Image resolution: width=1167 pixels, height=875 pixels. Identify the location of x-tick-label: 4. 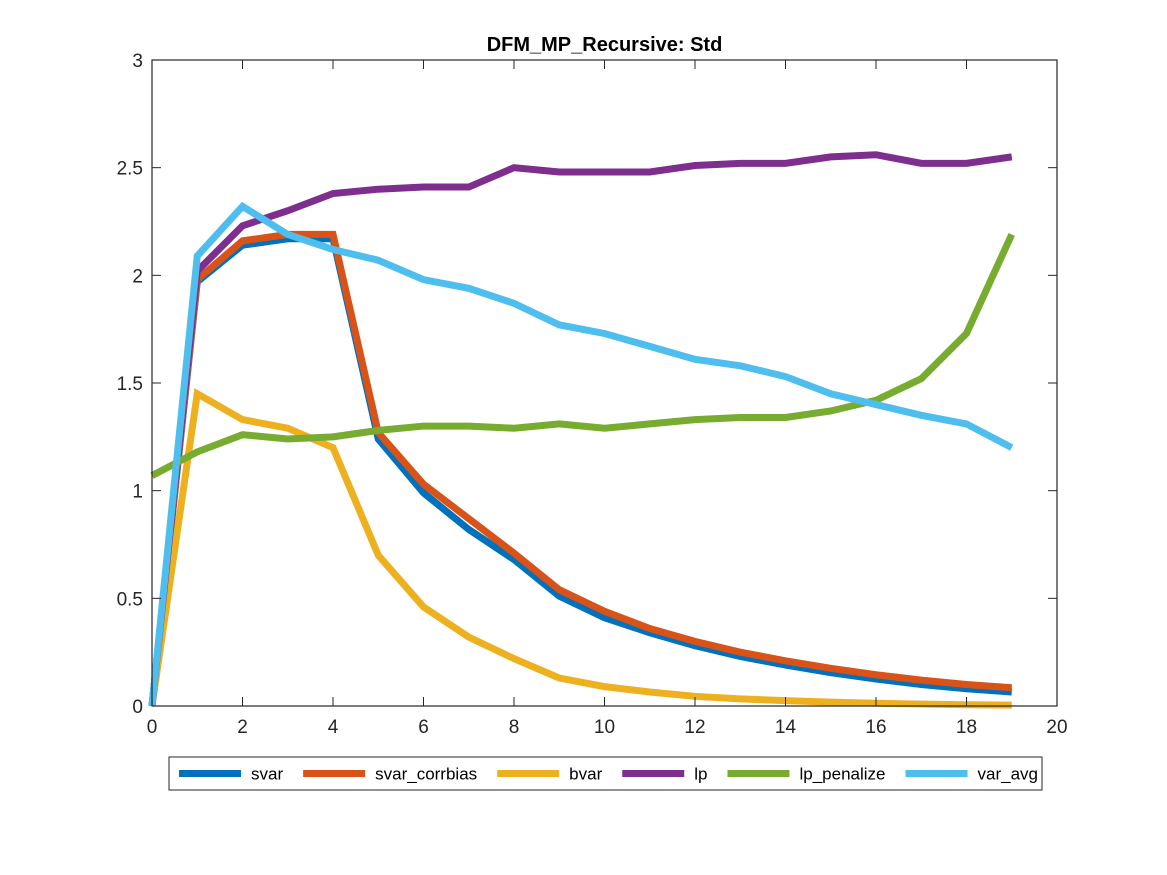
(333, 727).